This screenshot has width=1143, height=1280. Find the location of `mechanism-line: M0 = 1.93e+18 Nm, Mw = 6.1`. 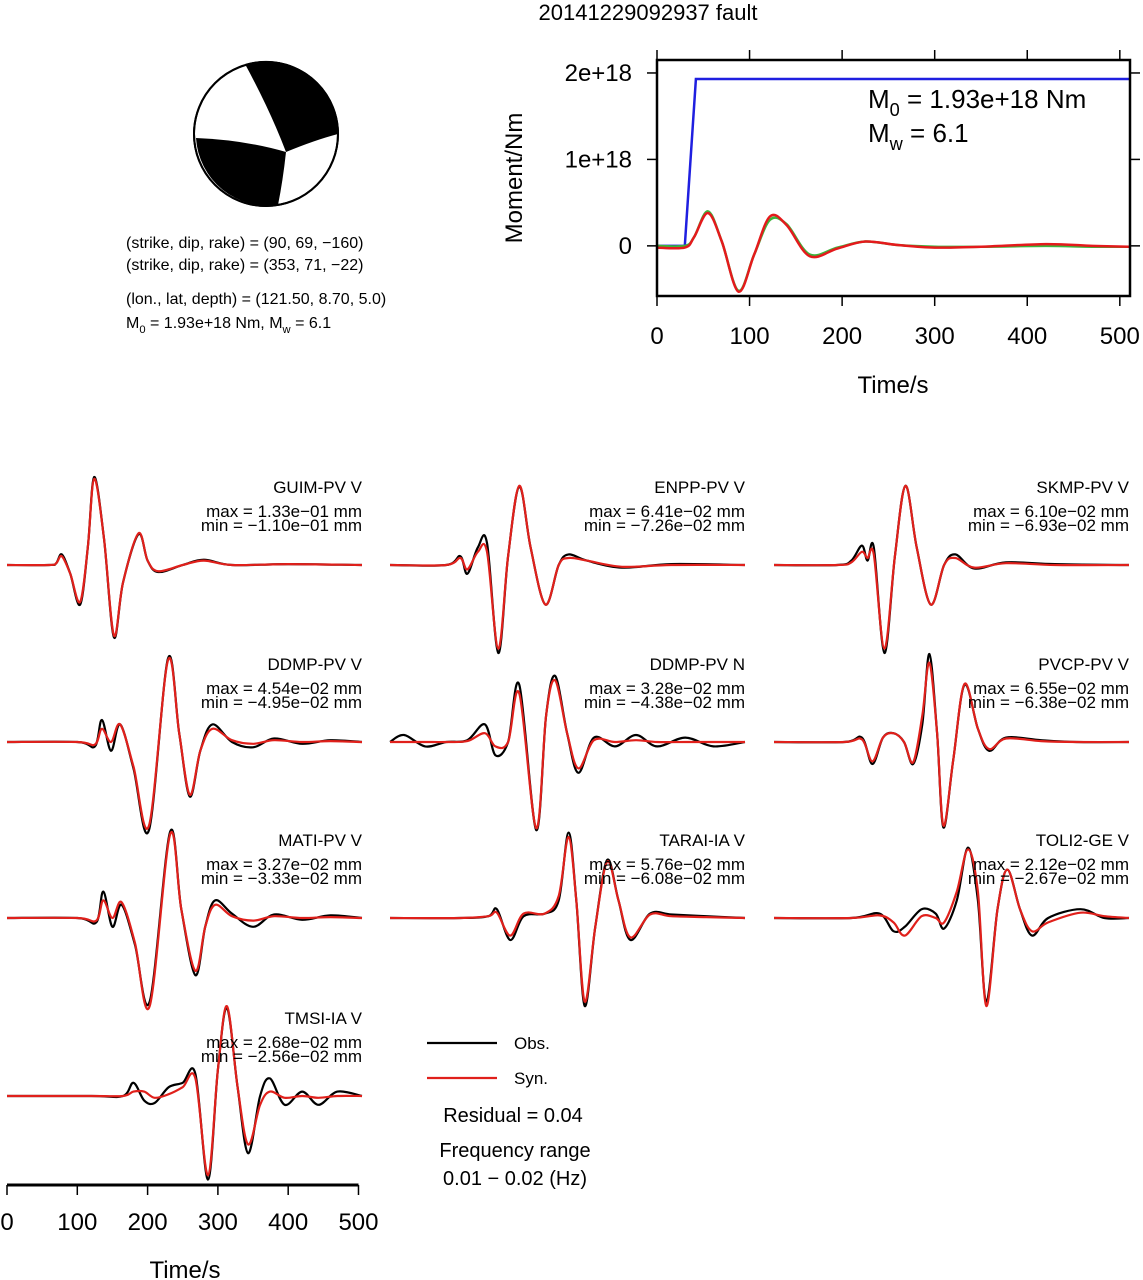

mechanism-line: M0 = 1.93e+18 Nm, Mw = 6.1 is located at coordinates (228, 325).